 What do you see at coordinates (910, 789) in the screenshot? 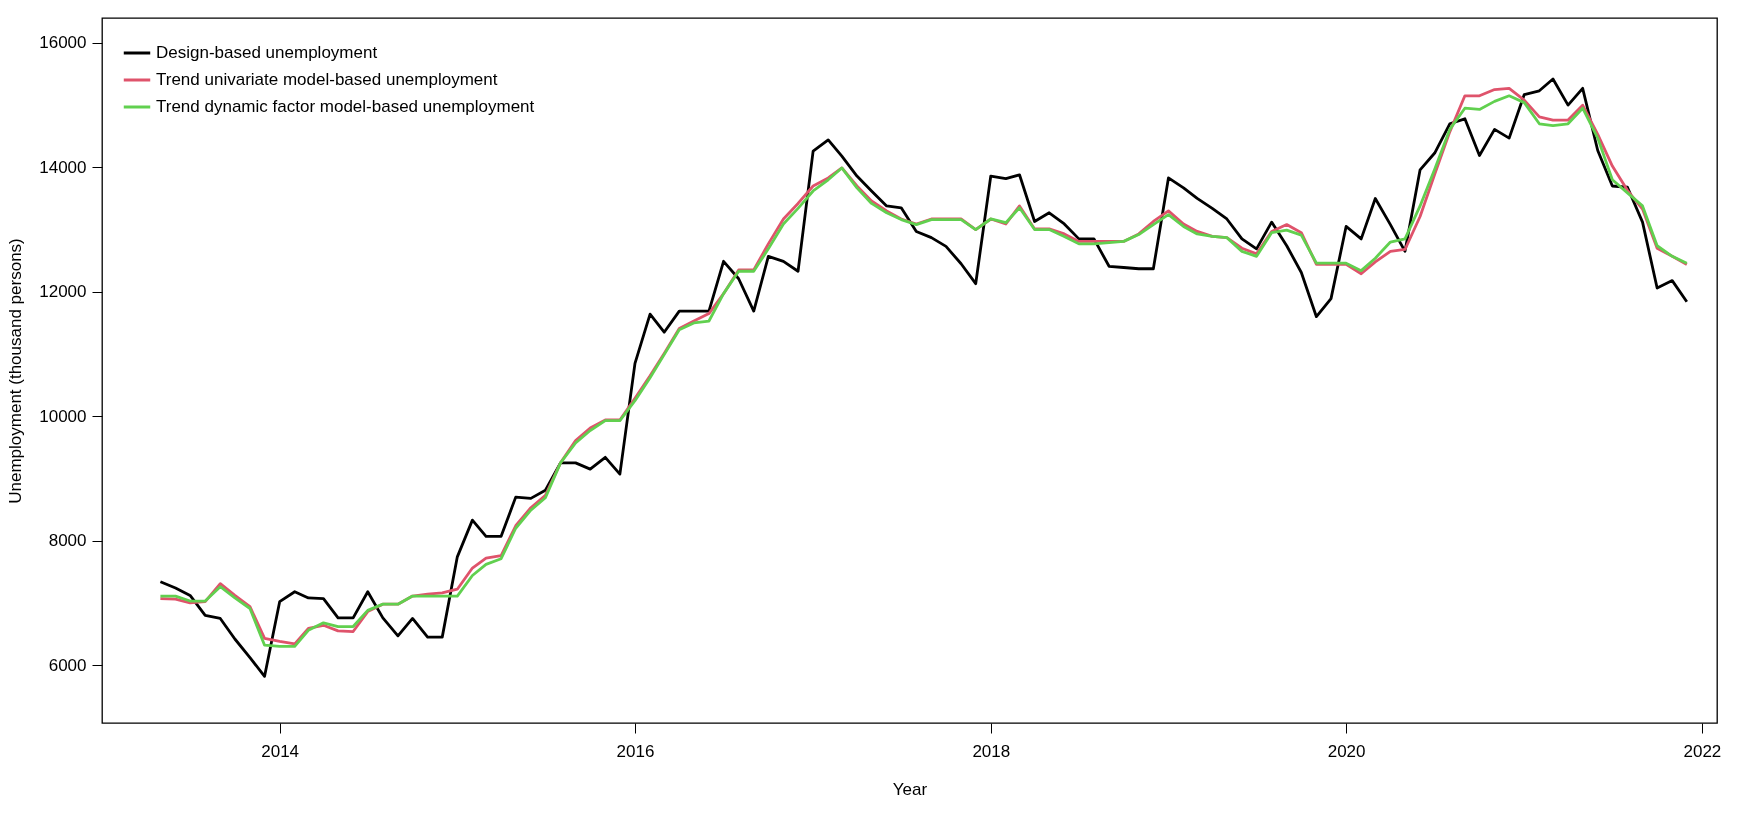
I see `x-axis-title: Year` at bounding box center [910, 789].